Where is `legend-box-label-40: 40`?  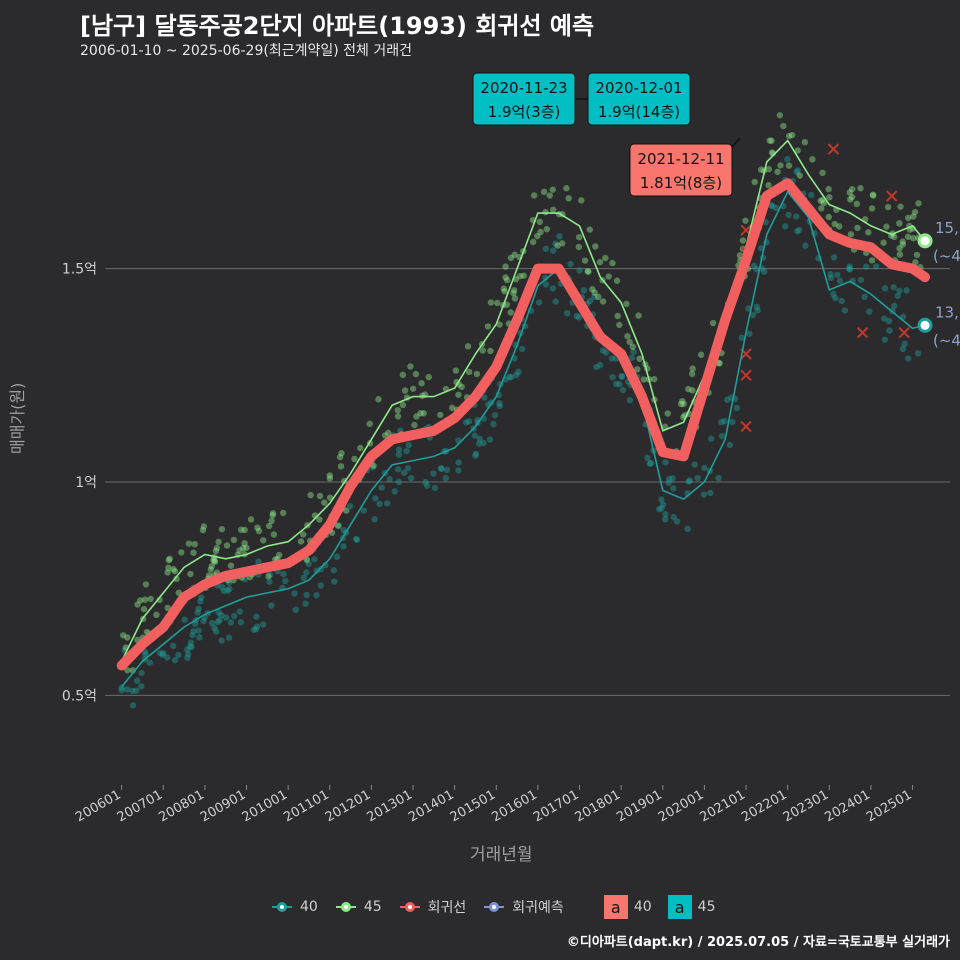 legend-box-label-40: 40 is located at coordinates (642, 907).